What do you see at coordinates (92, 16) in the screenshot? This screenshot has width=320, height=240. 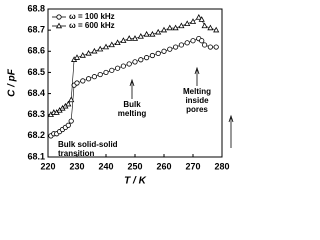 I see `legend-label: ω = 100 kHz` at bounding box center [92, 16].